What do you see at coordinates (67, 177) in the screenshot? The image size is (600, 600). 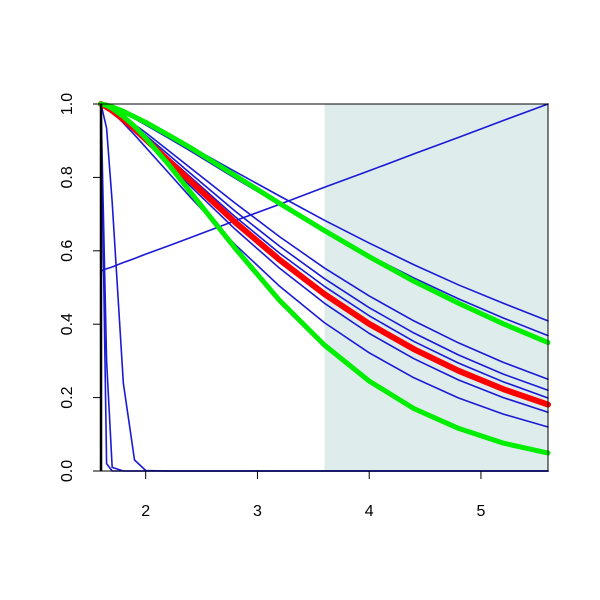 I see `y-tick-label: 0.8` at bounding box center [67, 177].